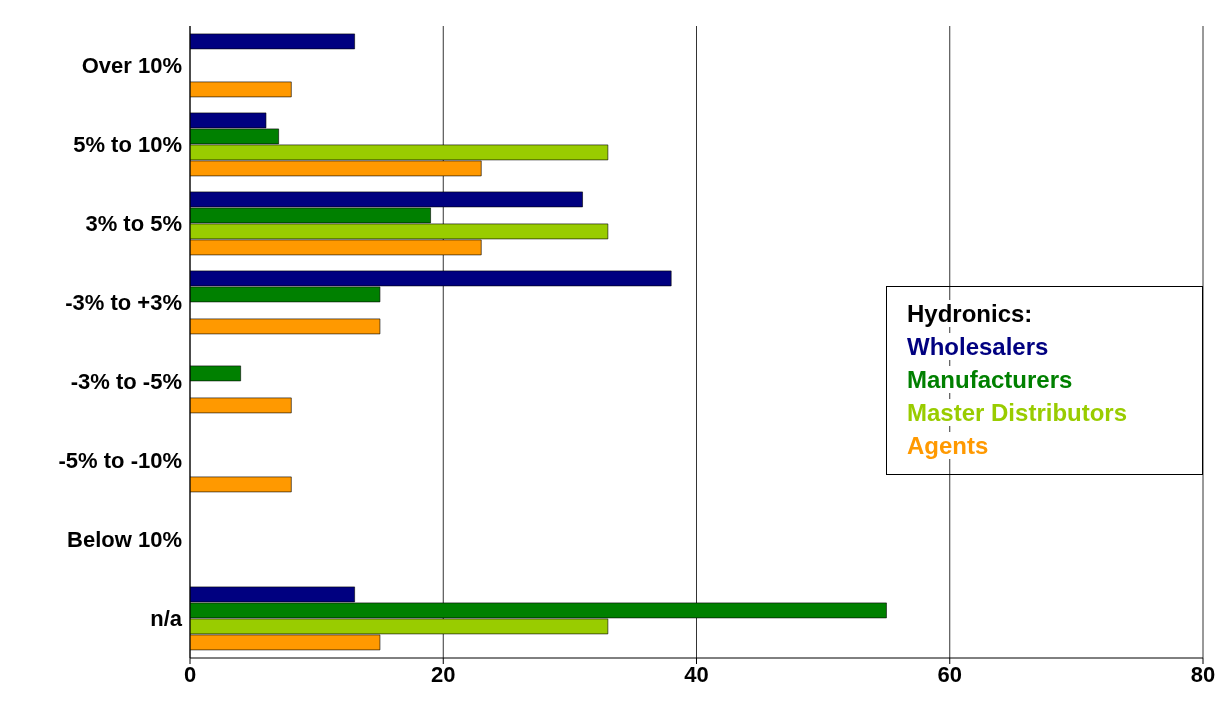 This screenshot has width=1231, height=717. I want to click on x-tick-label: 80, so click(1203, 674).